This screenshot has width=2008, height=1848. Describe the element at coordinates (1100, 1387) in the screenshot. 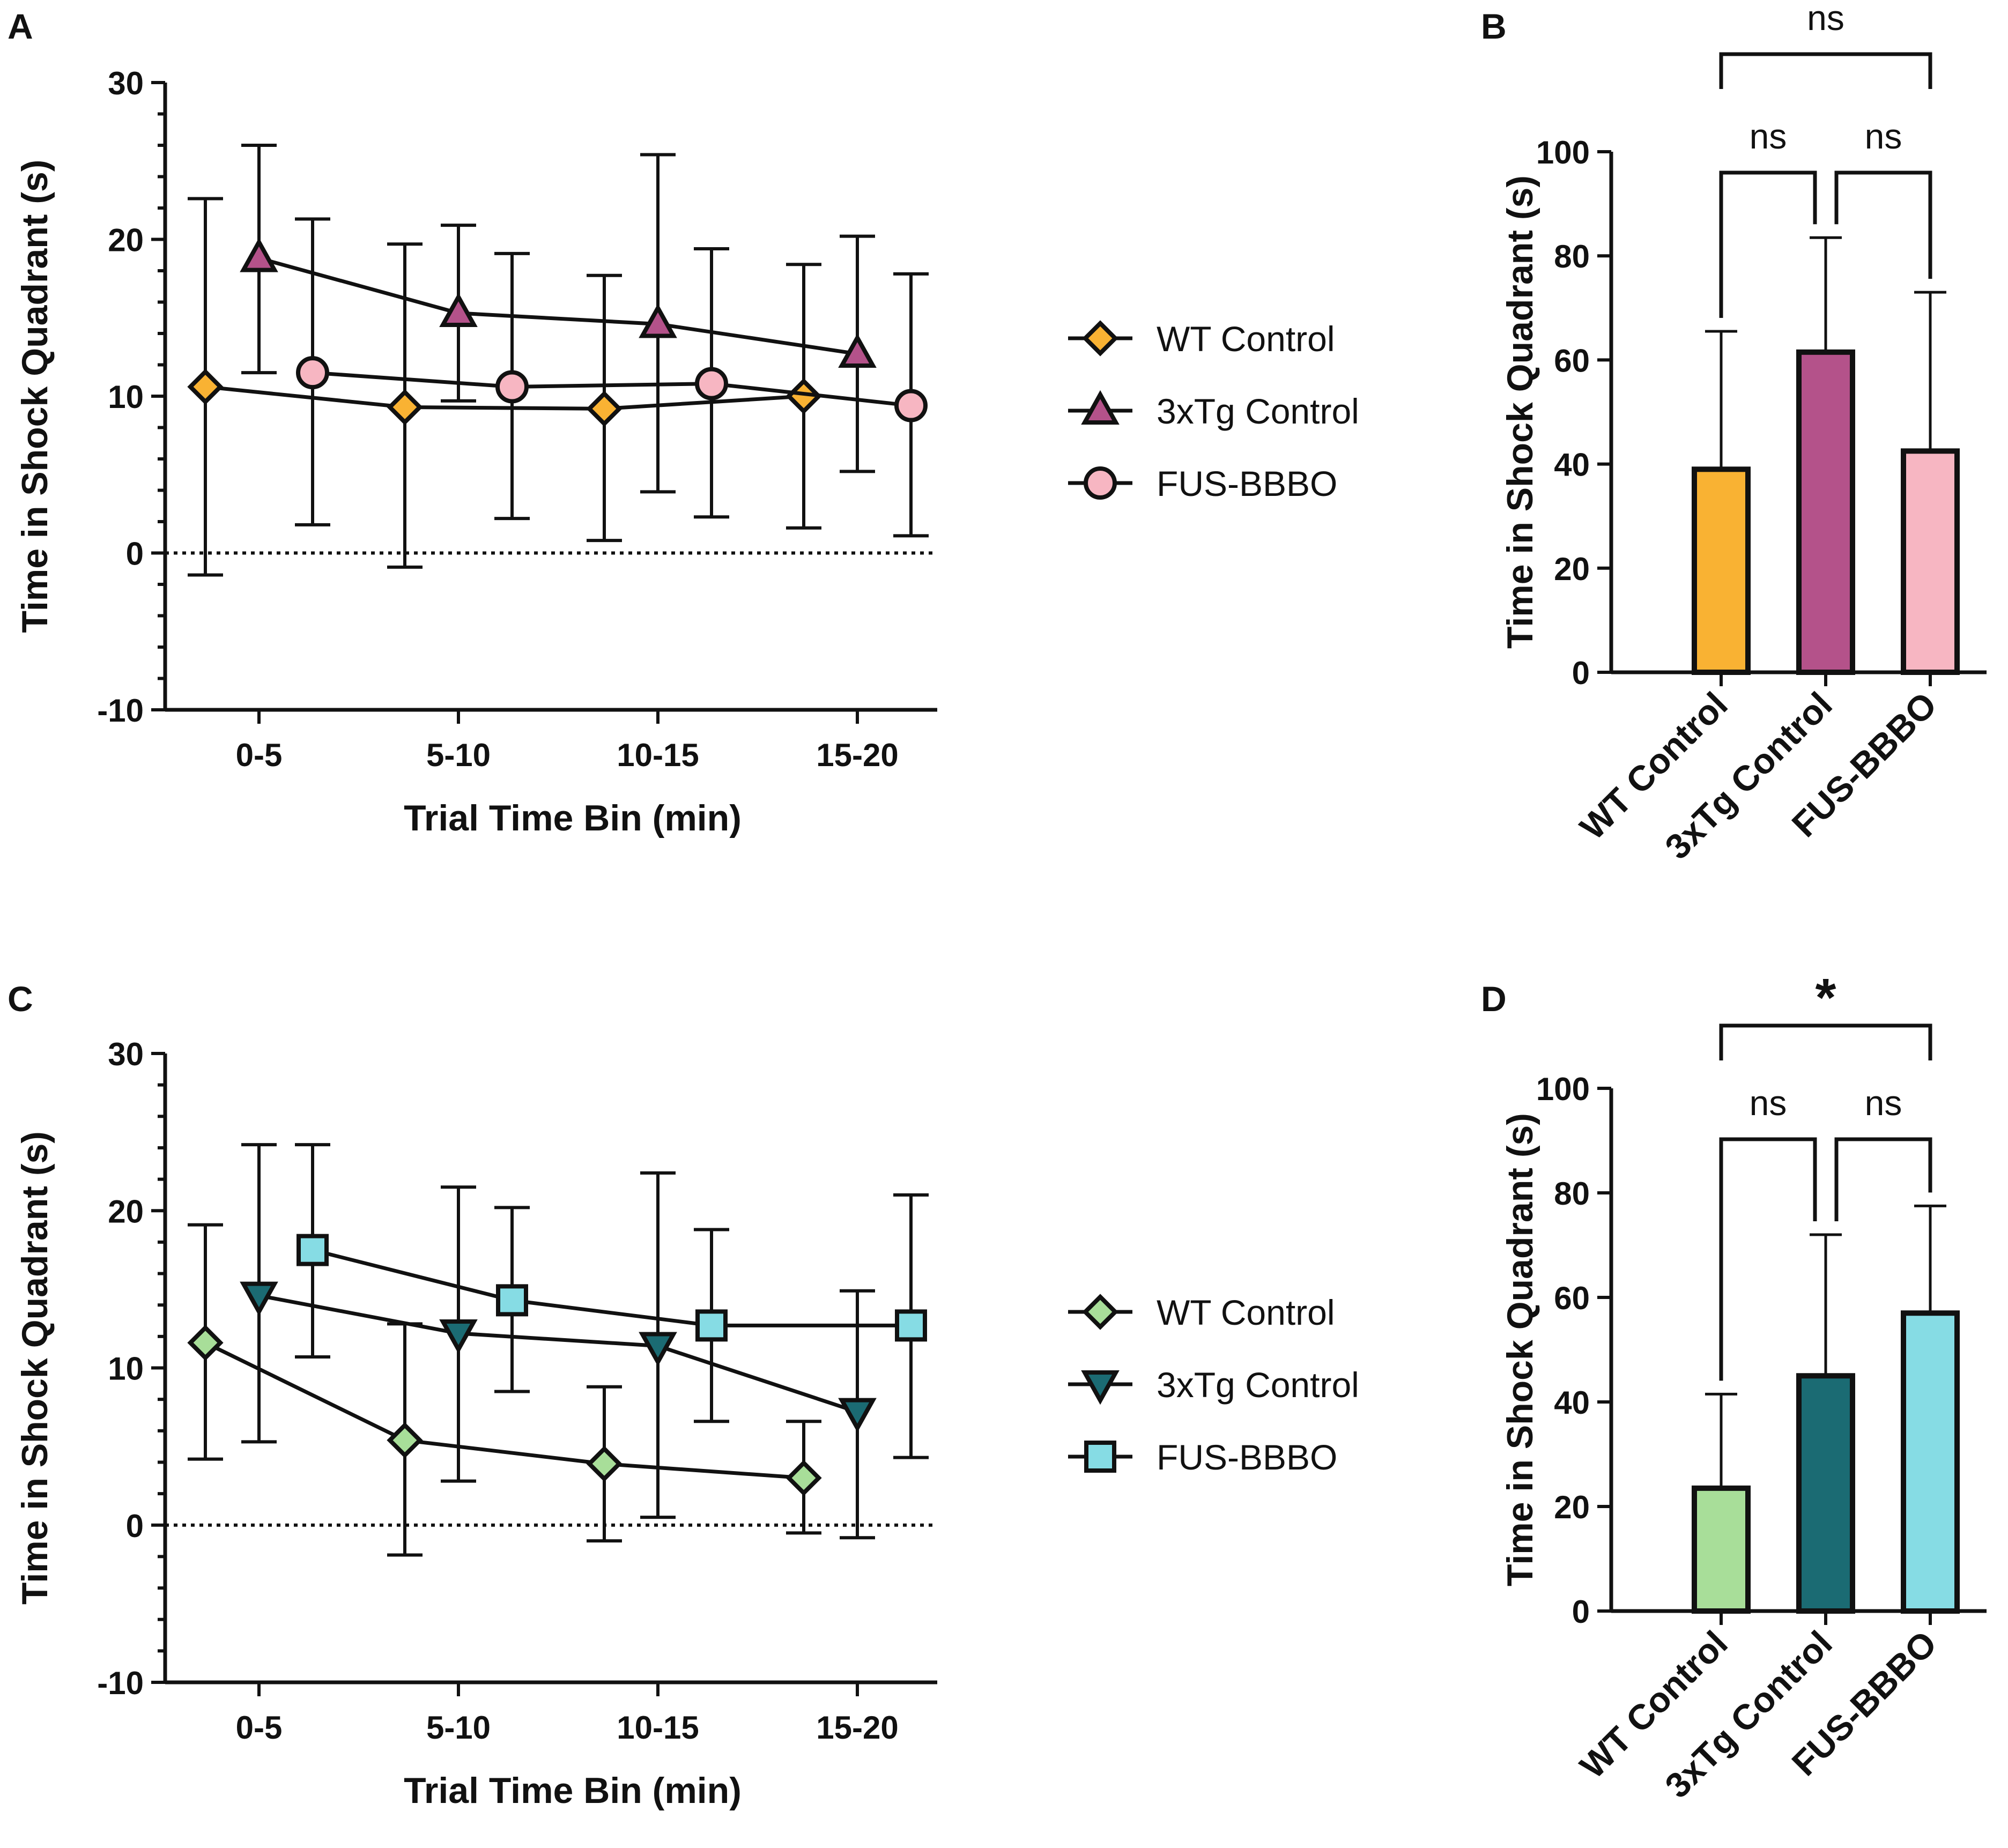

I see `legend-marker-triangle-down` at that location.